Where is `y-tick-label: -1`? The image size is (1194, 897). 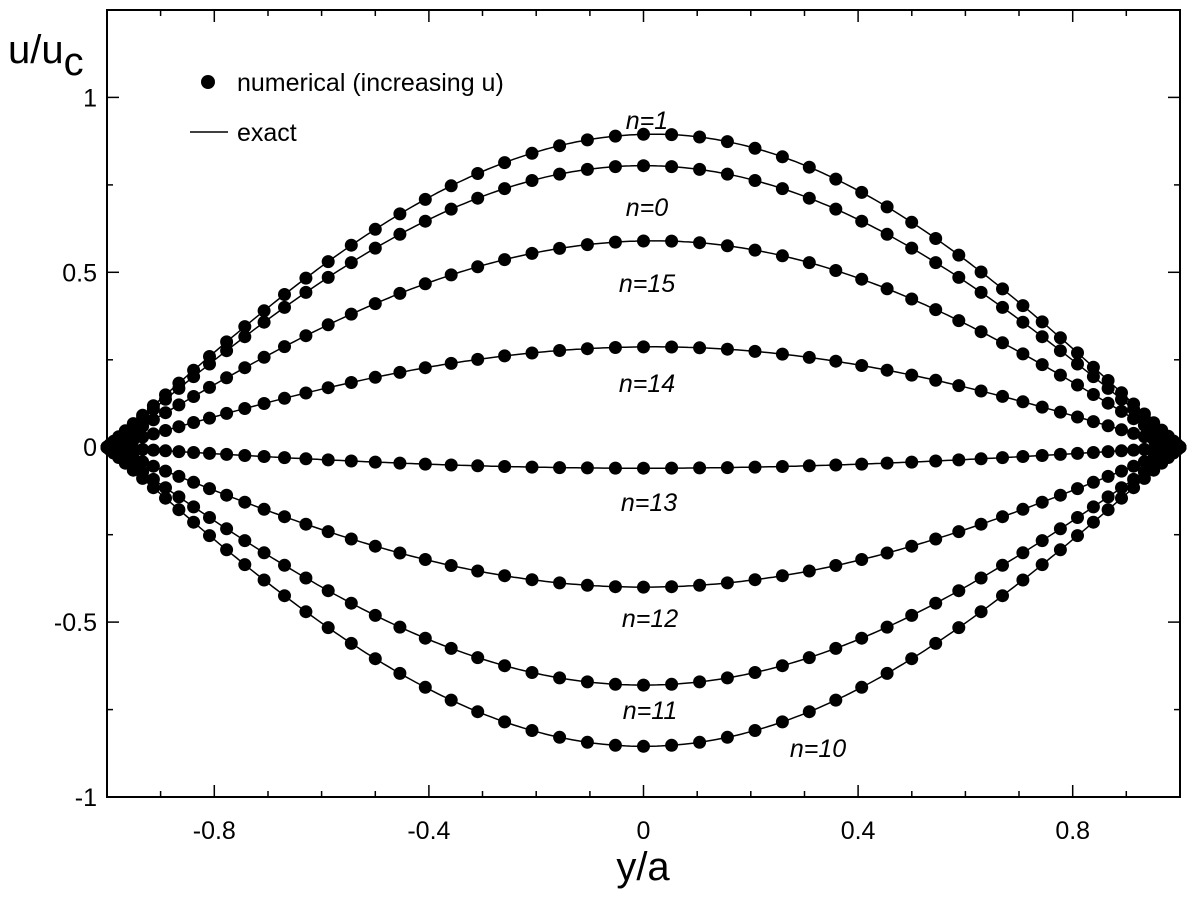 y-tick-label: -1 is located at coordinates (86, 798).